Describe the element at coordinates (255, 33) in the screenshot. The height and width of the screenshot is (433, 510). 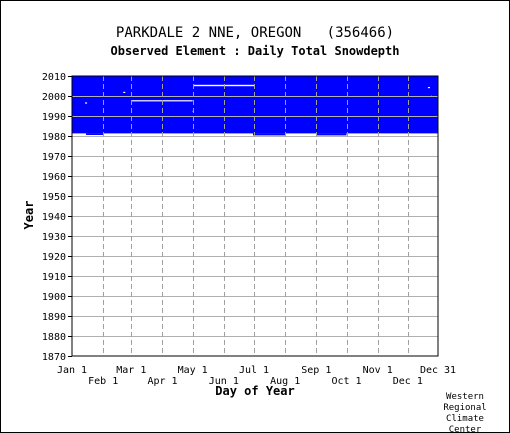
I see `chart-title: PARKDALE 2 NNE, OREGON (356466)` at that location.